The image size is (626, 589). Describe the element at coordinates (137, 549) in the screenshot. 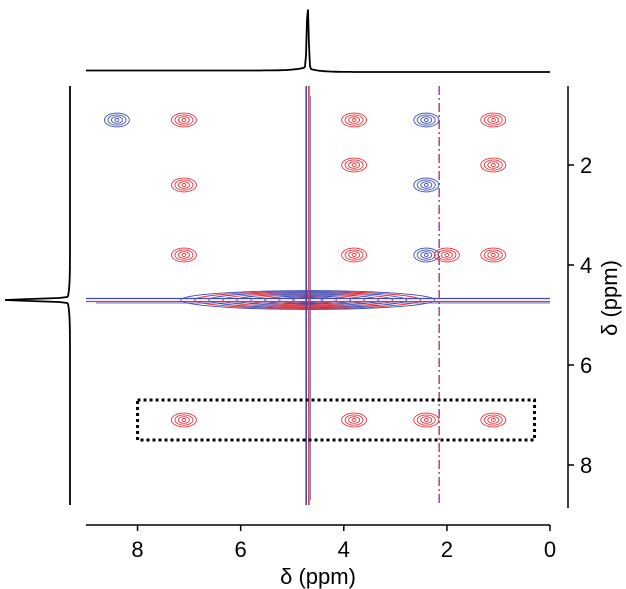

I see `x-tick-label: 8` at that location.